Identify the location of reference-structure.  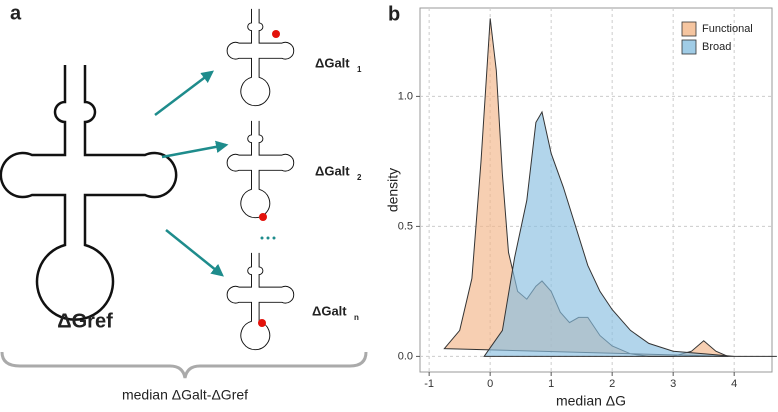
(89, 192).